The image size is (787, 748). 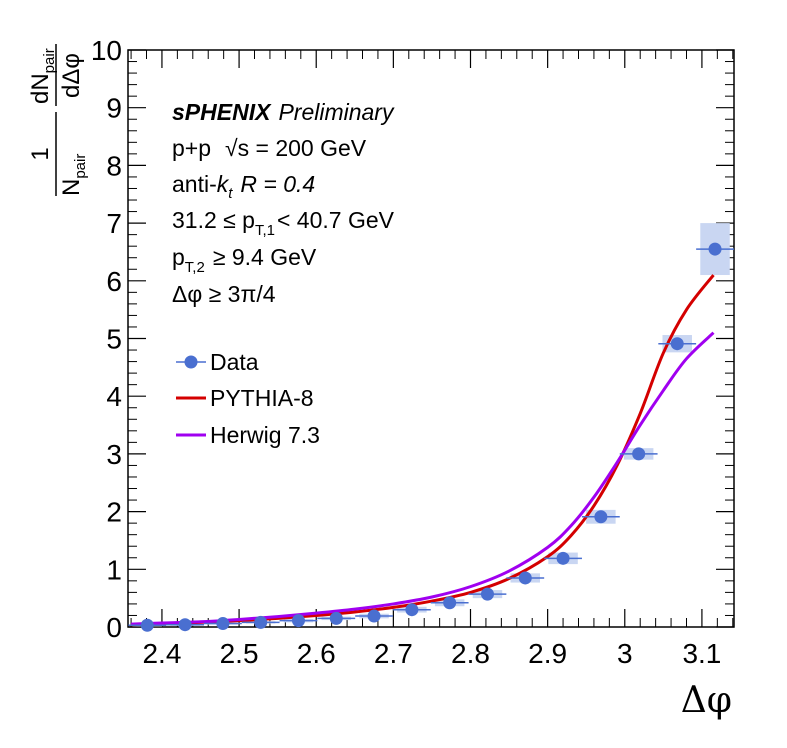 I want to click on legend-entry-data: Data, so click(x=217, y=362).